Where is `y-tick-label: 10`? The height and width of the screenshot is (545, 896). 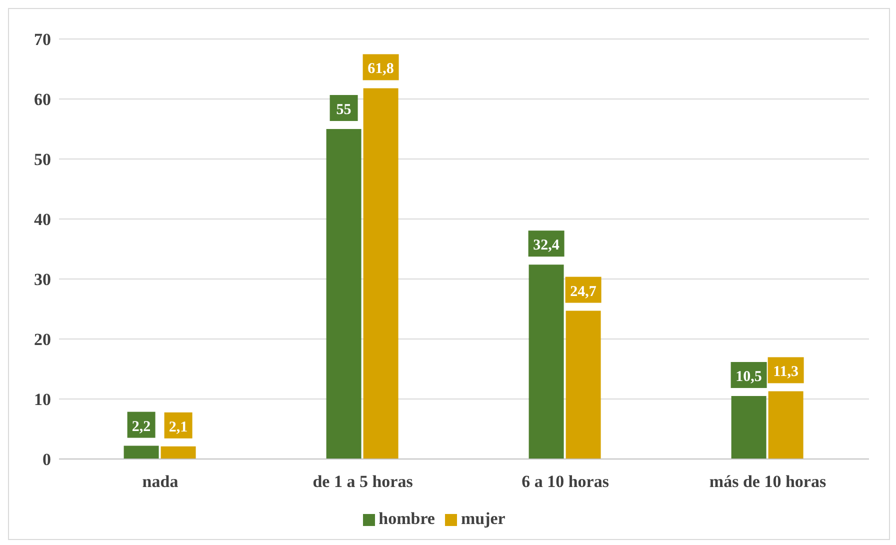 y-tick-label: 10 is located at coordinates (42, 400).